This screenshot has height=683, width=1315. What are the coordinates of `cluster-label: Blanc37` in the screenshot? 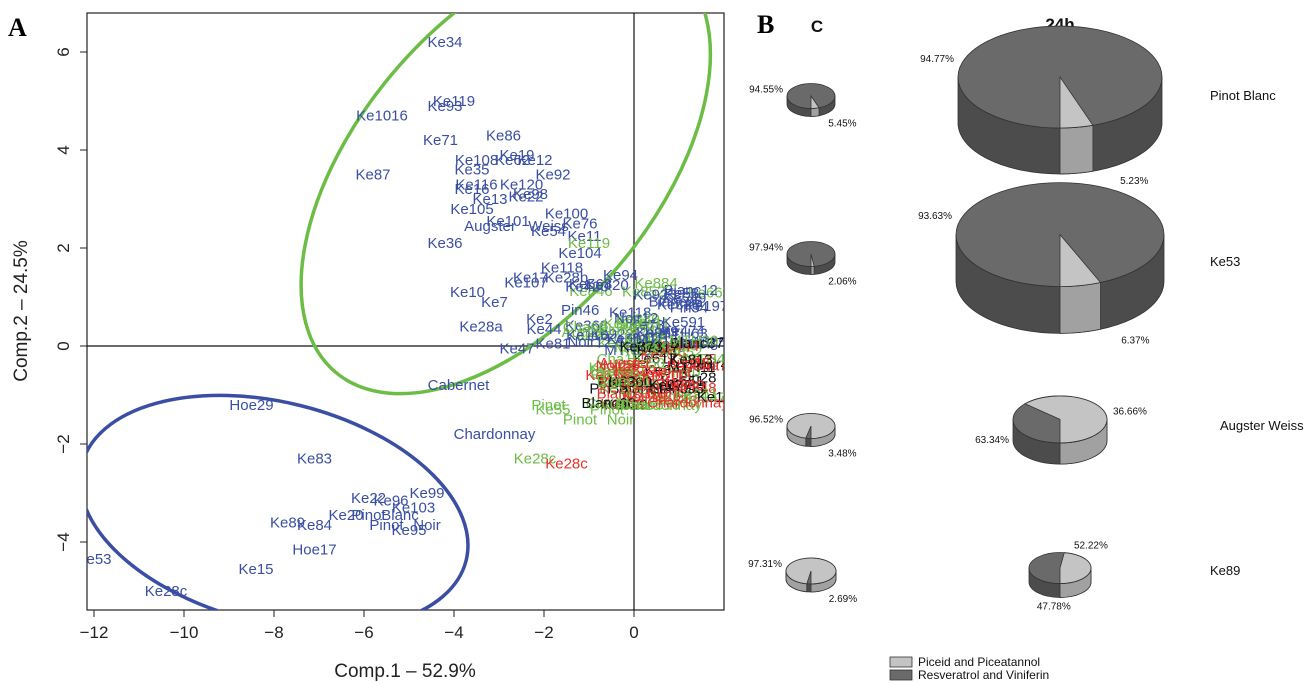 It's located at (697, 343).